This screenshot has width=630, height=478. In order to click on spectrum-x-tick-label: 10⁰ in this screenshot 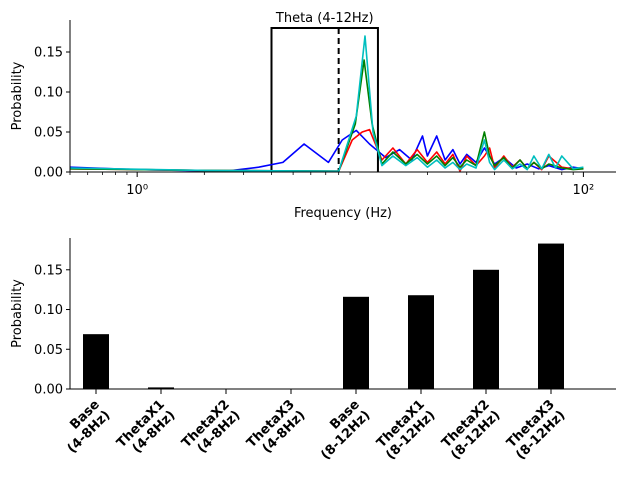, I will do `click(137, 190)`.